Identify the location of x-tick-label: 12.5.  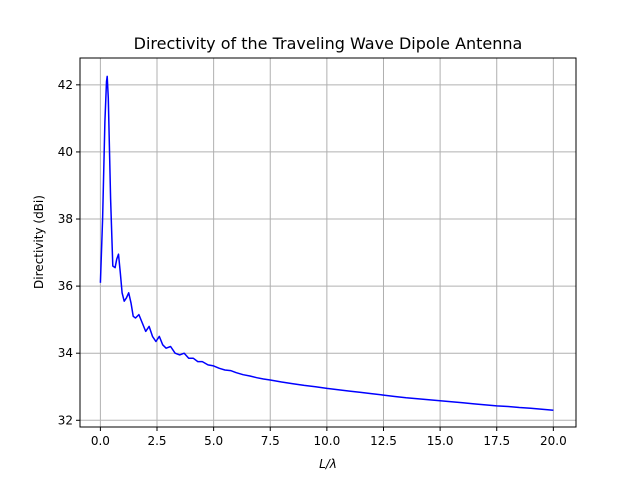
(383, 441).